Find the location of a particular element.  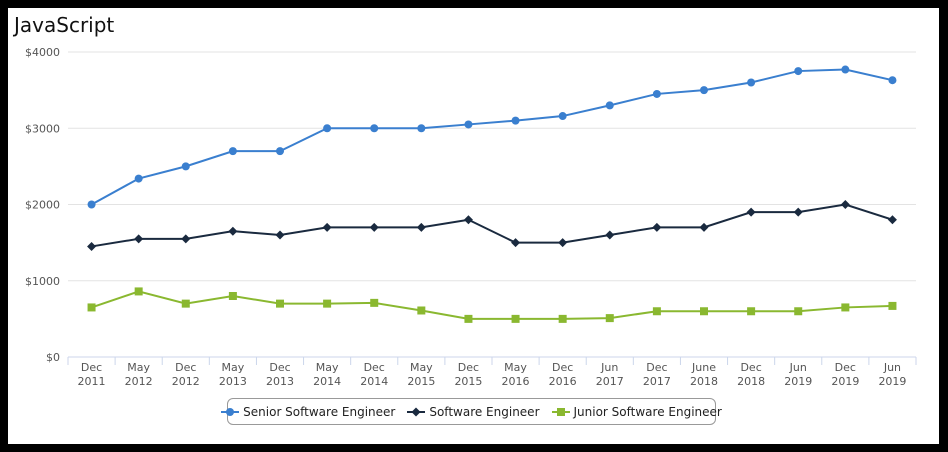

x-tick-label: Dec 2015 is located at coordinates (468, 374).